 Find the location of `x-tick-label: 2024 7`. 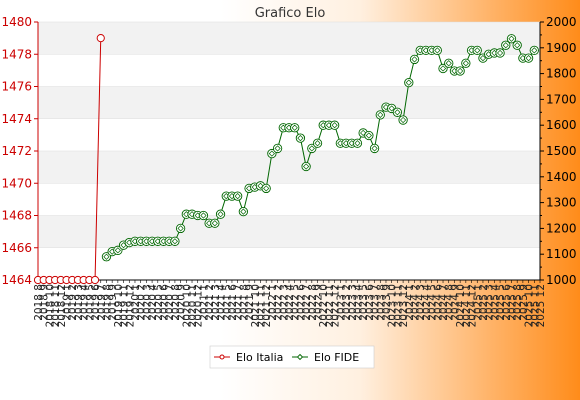

x-tick-label: 2024 7 is located at coordinates (444, 302).